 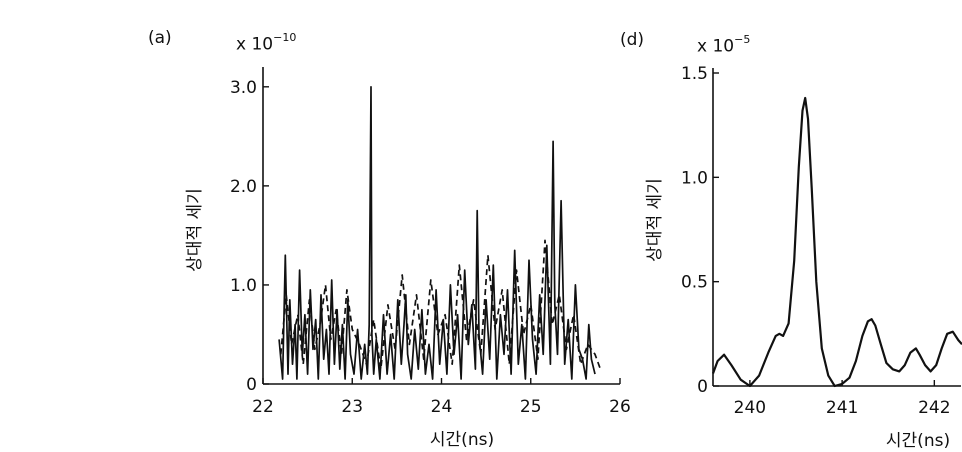 I want to click on panel-a-y-axis-title: 상대적 세기, so click(x=195, y=230).